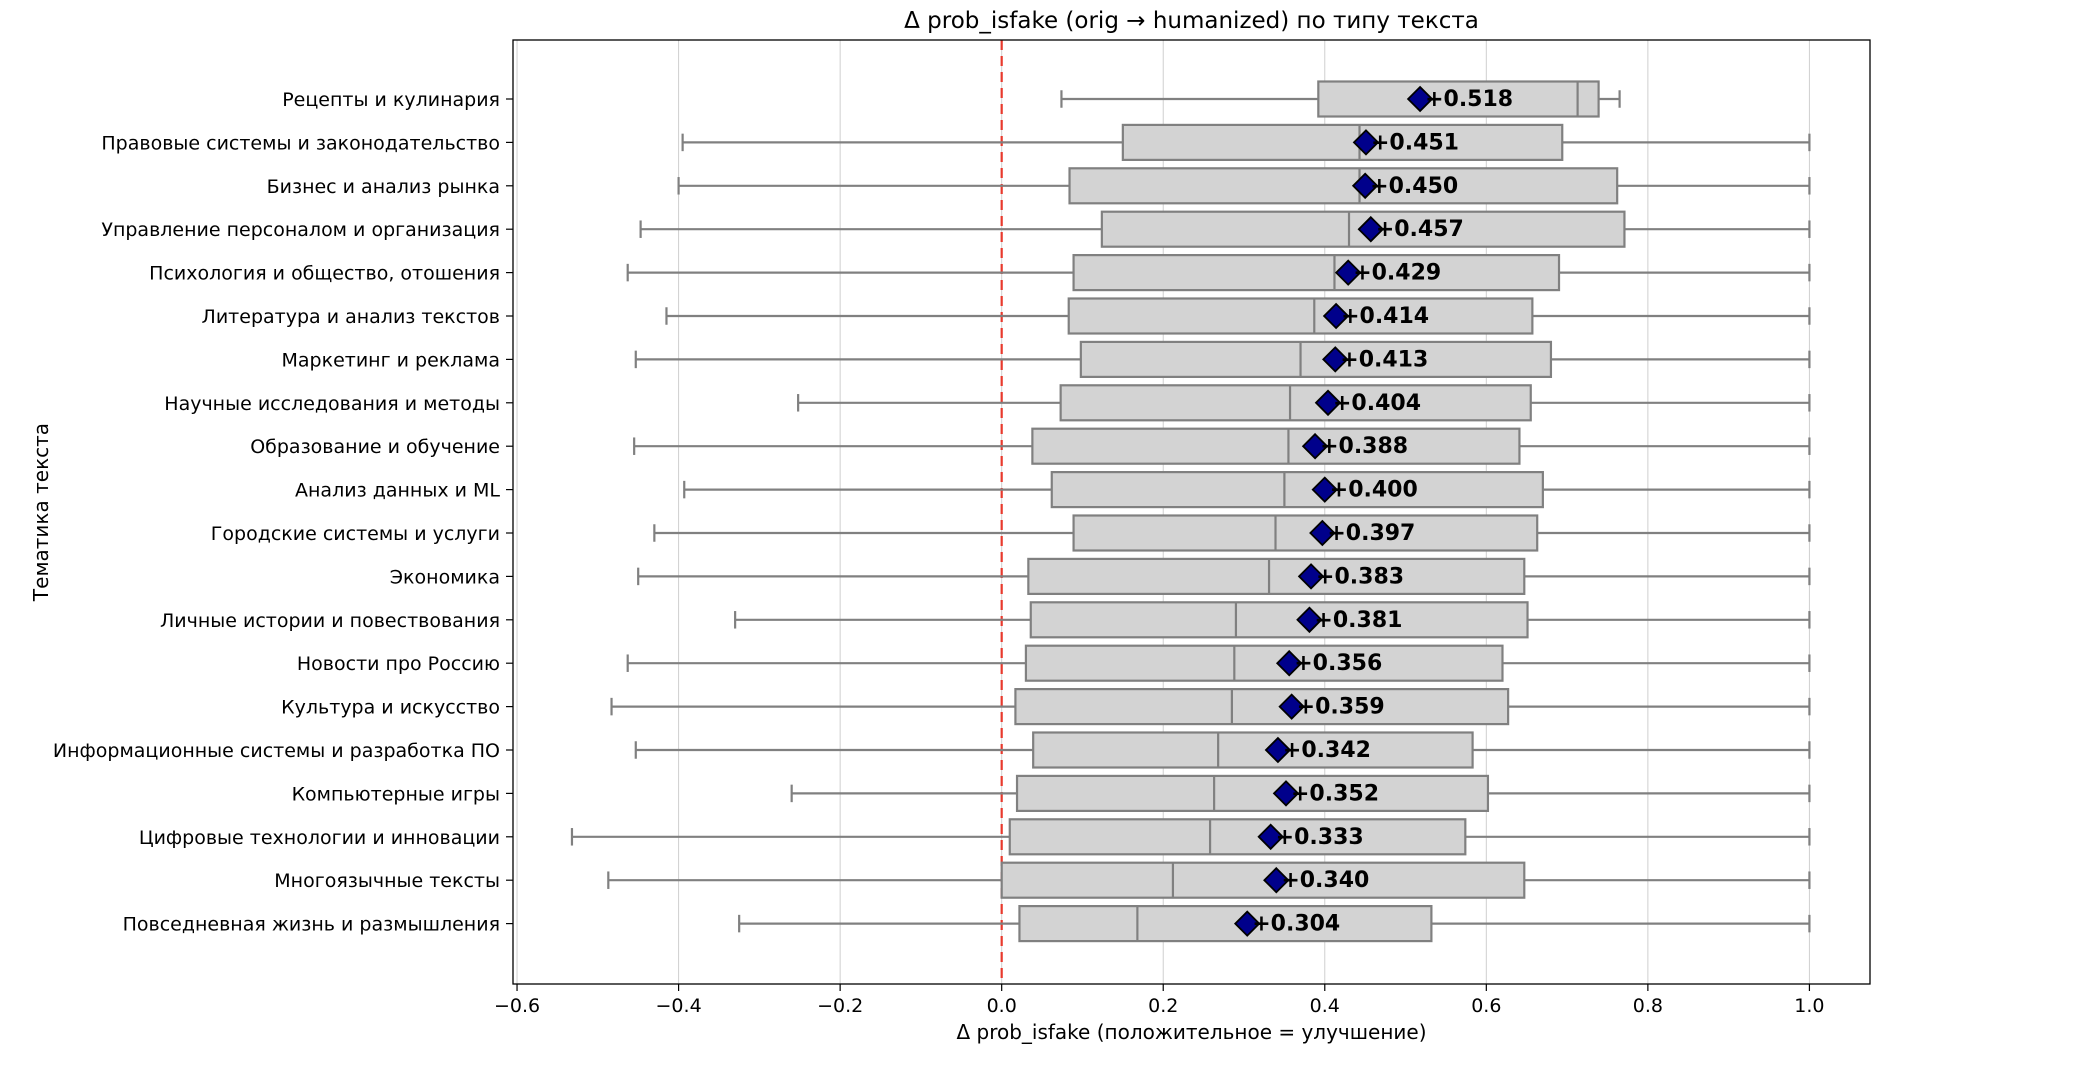 This screenshot has width=2082, height=1067. What do you see at coordinates (1325, 880) in the screenshot?
I see `mean-value-label: +0.340` at bounding box center [1325, 880].